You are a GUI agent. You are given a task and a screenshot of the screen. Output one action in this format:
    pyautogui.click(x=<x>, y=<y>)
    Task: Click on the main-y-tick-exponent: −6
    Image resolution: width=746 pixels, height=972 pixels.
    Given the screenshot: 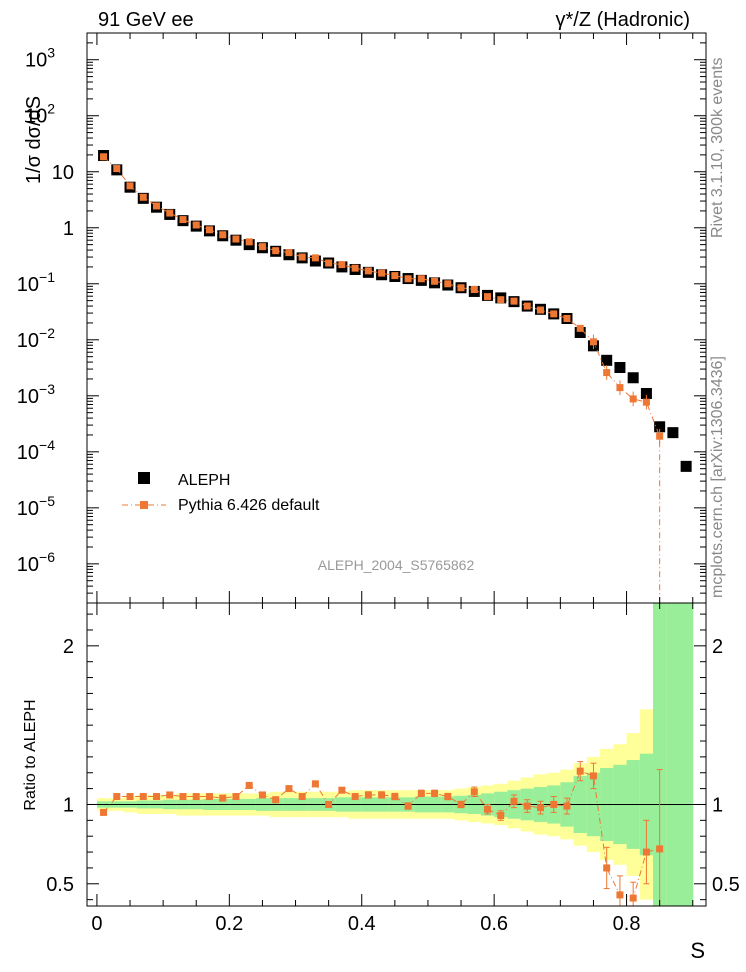 What is the action you would take?
    pyautogui.click(x=47, y=557)
    